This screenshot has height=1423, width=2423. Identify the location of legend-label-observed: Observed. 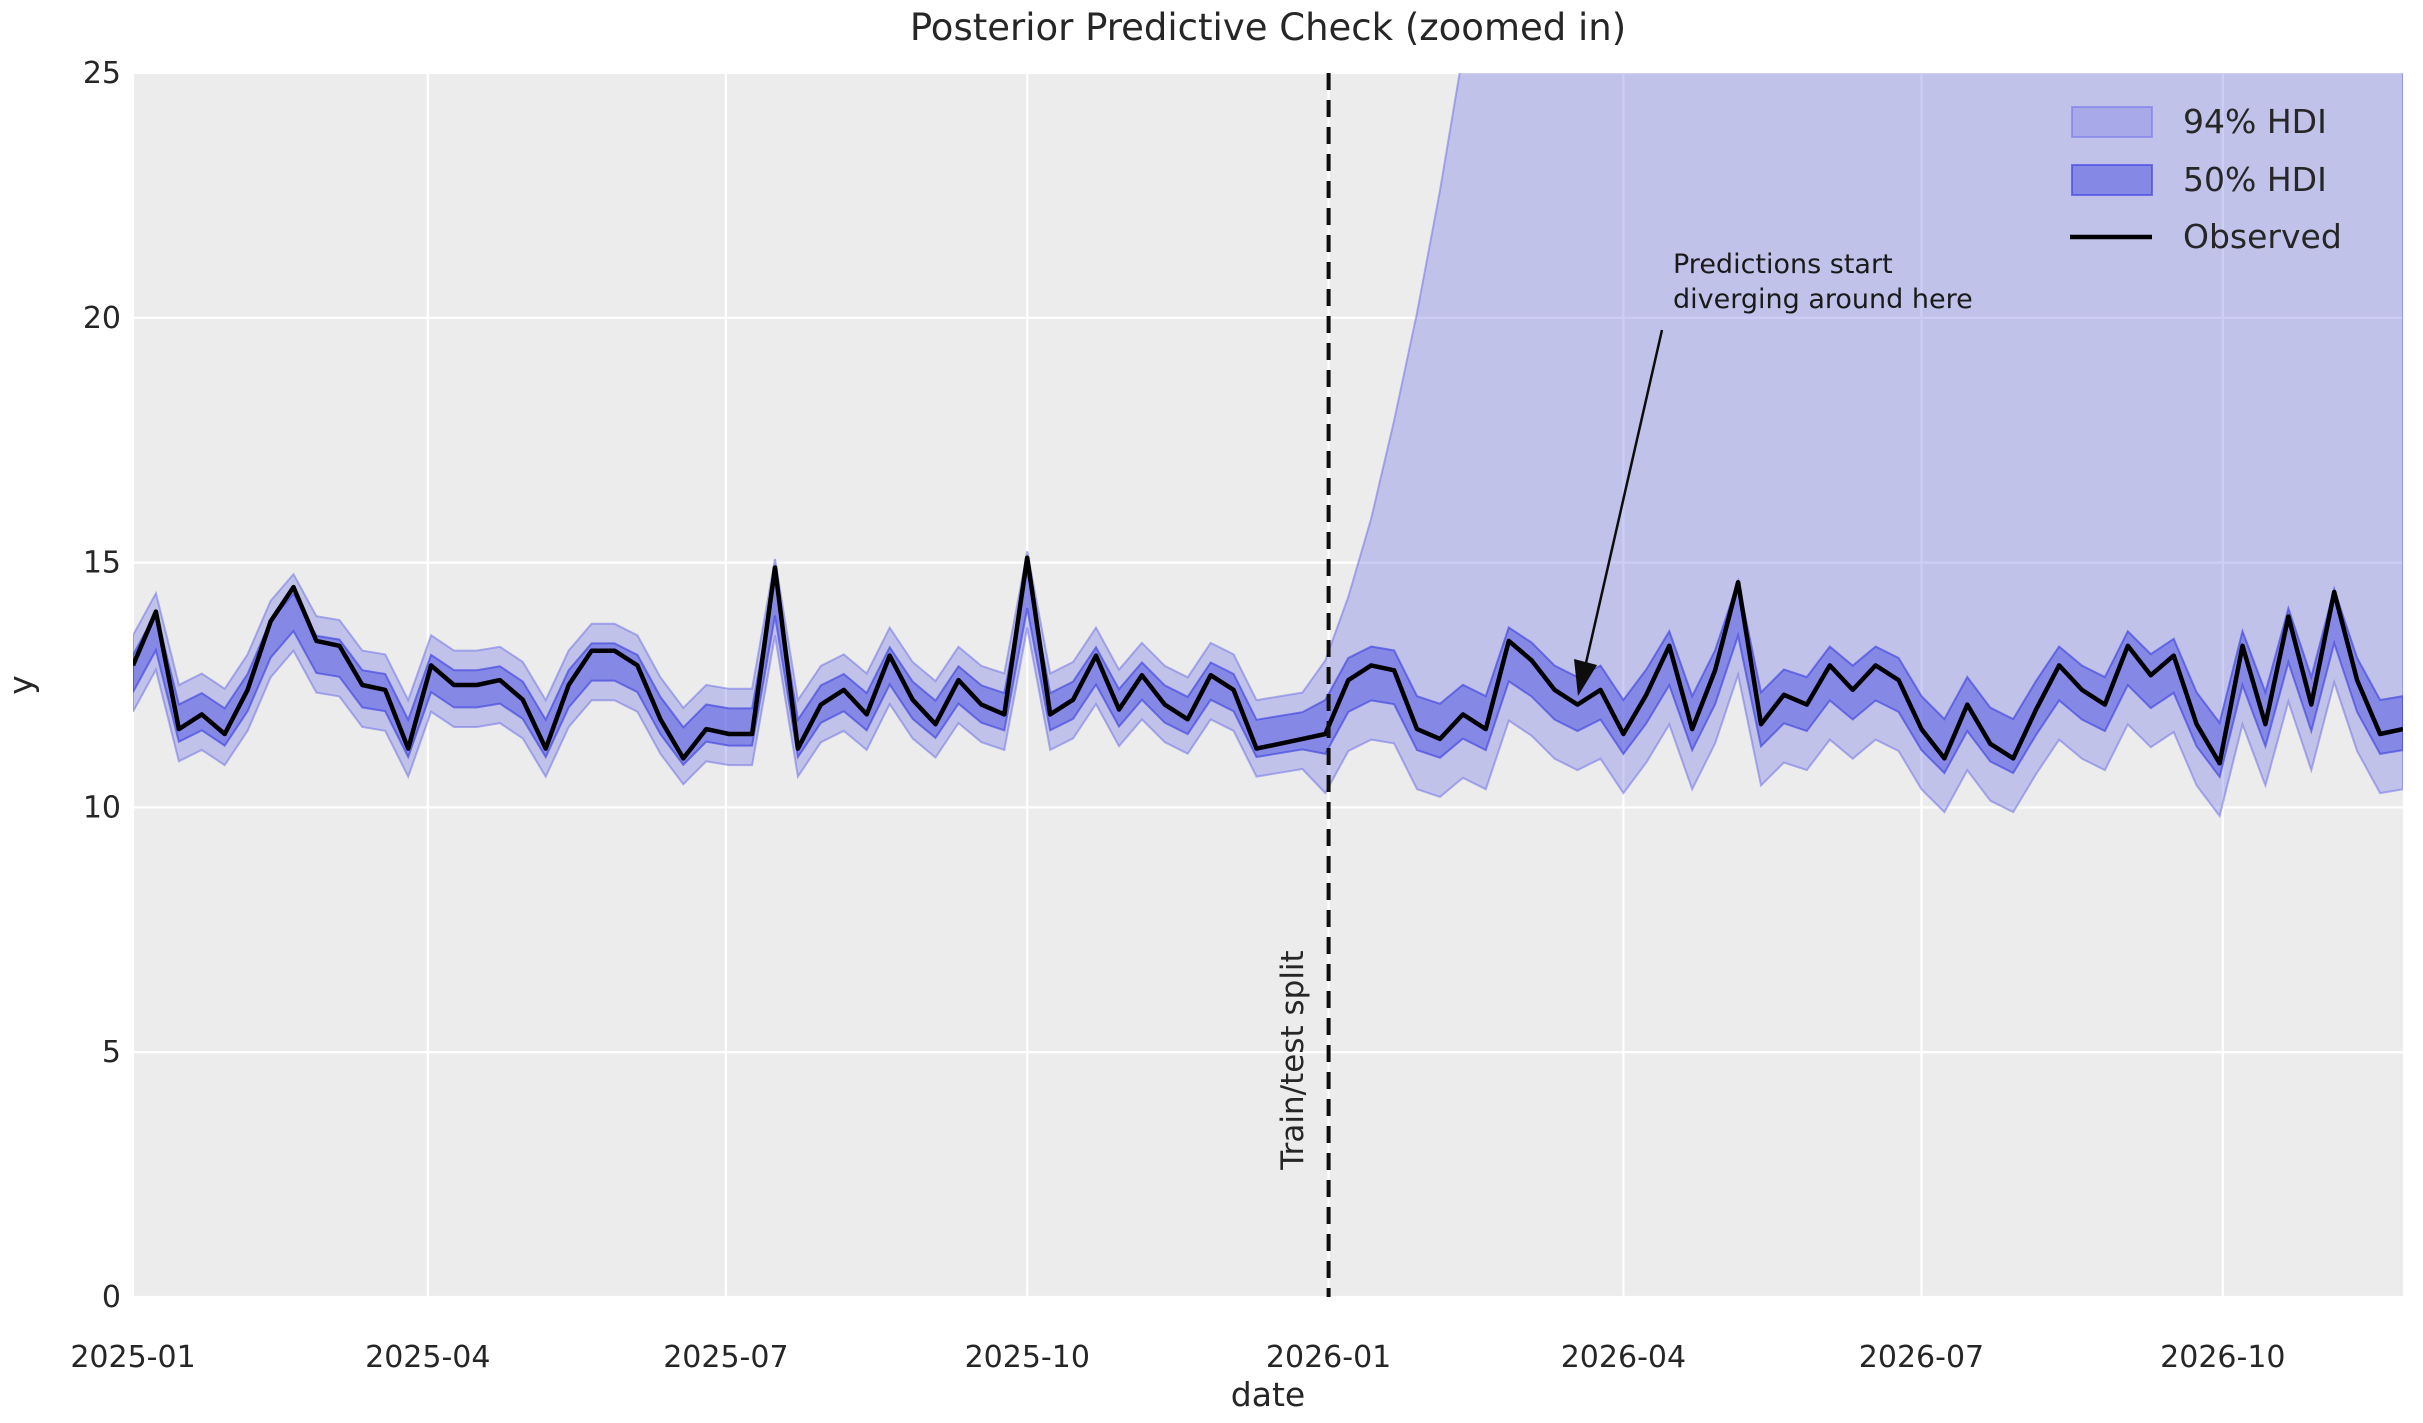
(2262, 236).